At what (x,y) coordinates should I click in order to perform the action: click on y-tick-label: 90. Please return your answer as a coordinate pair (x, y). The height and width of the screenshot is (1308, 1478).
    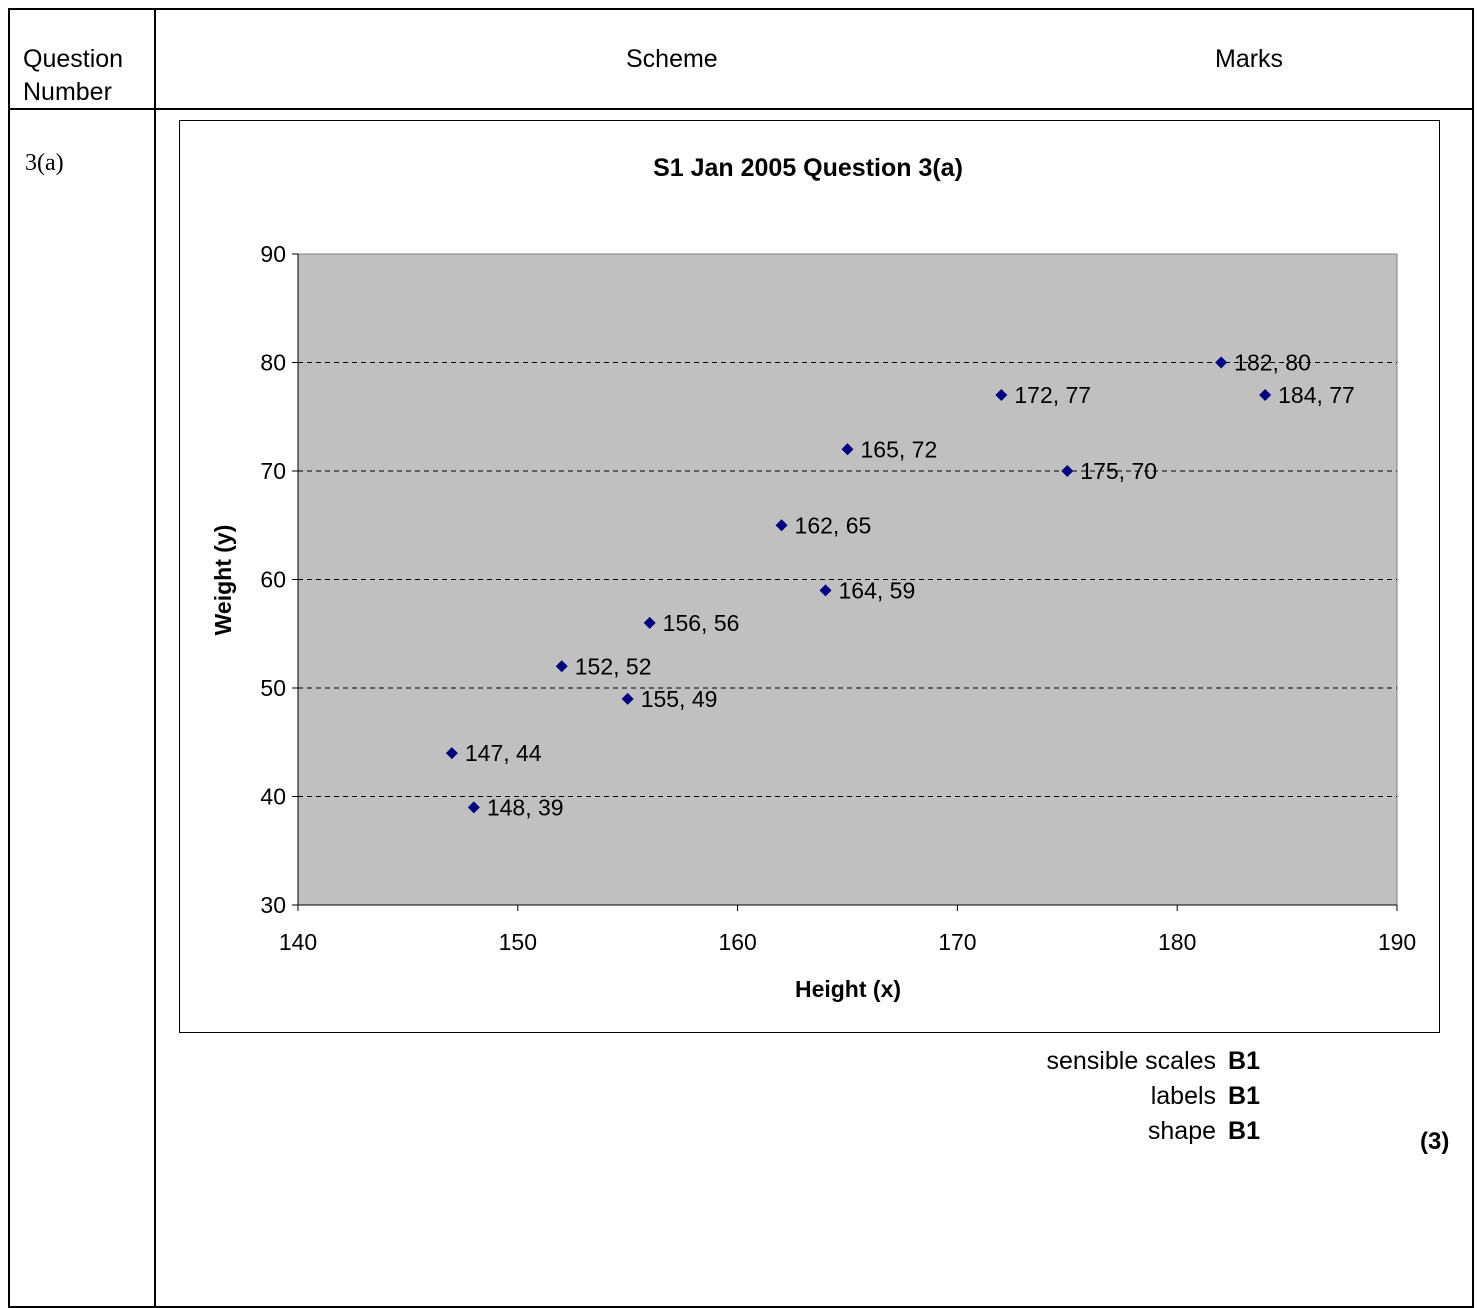
    Looking at the image, I should click on (273, 254).